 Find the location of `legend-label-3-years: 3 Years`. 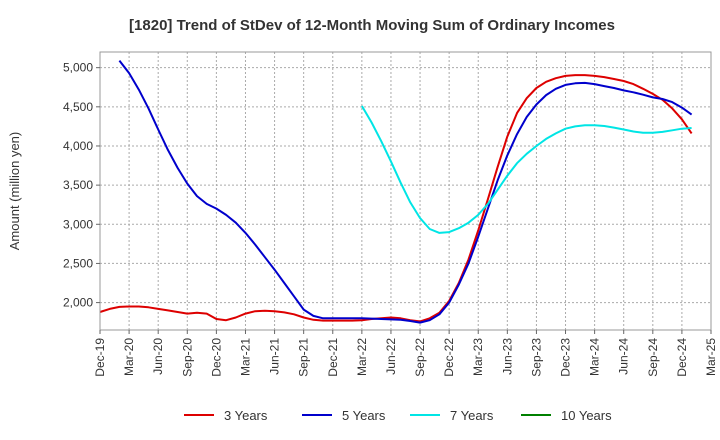

legend-label-3-years: 3 Years is located at coordinates (246, 415).